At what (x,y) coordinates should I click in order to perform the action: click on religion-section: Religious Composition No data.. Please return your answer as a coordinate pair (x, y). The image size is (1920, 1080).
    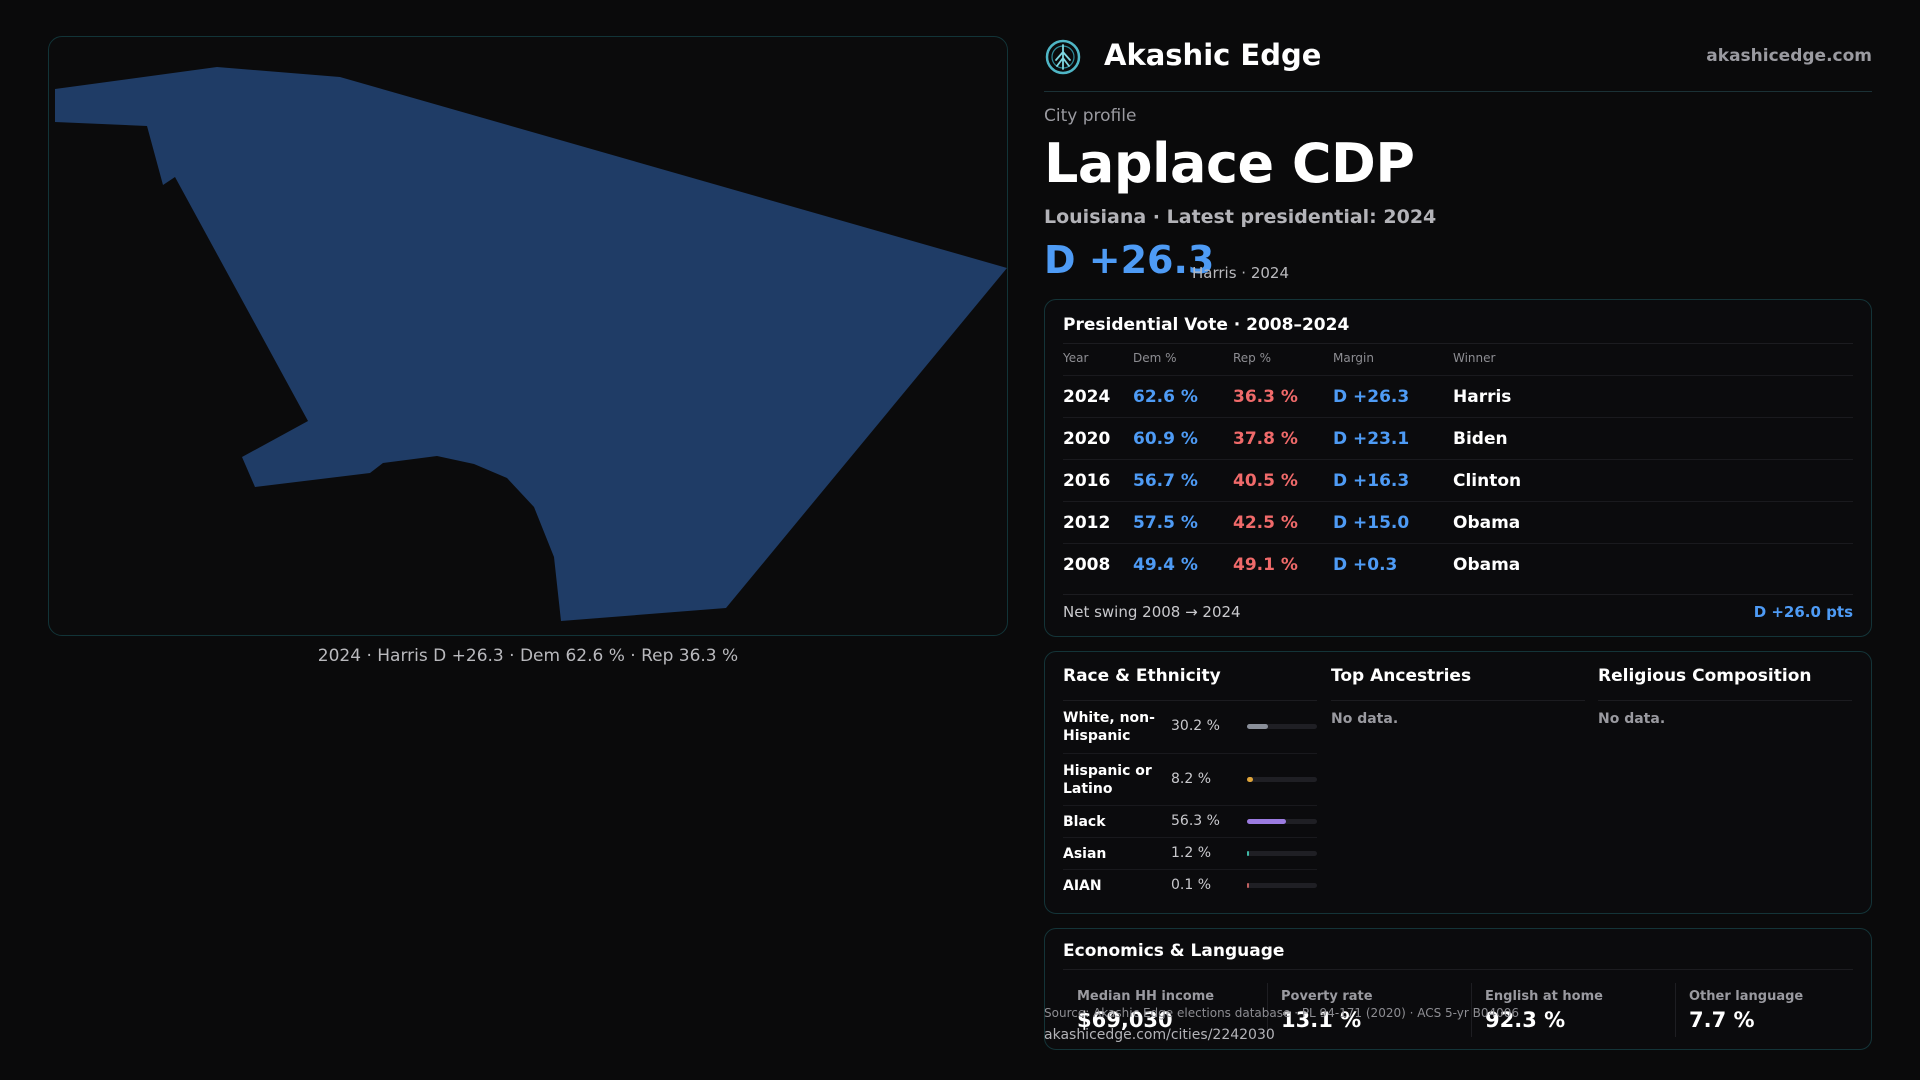
    Looking at the image, I should click on (1725, 696).